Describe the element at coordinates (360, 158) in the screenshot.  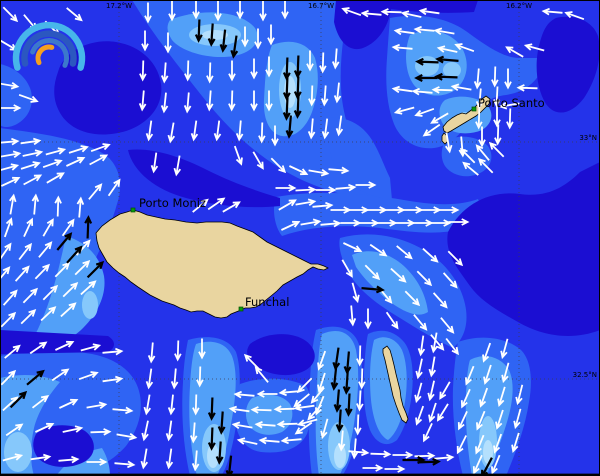
I see `wind-speed-band-L2` at that location.